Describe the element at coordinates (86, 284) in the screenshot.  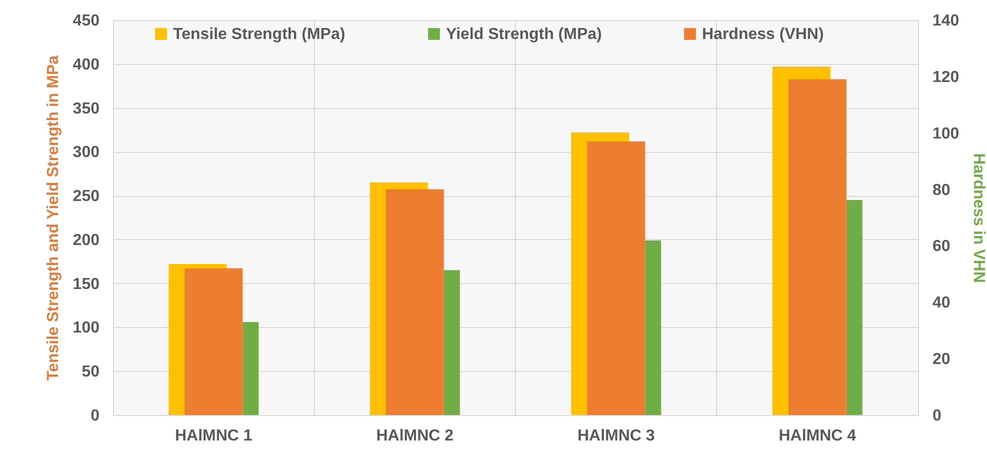
I see `y-tick-label: 150` at that location.